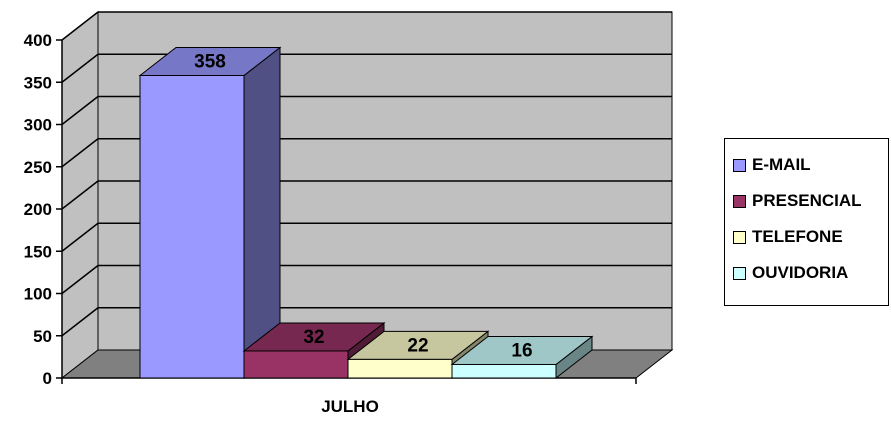  I want to click on legend-item-telefone: TELEFONE, so click(806, 237).